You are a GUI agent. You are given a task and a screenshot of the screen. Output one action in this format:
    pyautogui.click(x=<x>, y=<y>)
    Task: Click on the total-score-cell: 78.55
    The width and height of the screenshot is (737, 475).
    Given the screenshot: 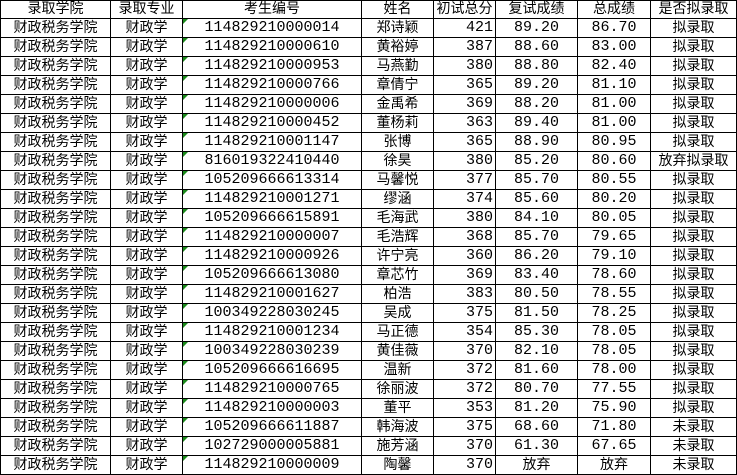 What is the action you would take?
    pyautogui.click(x=614, y=294)
    